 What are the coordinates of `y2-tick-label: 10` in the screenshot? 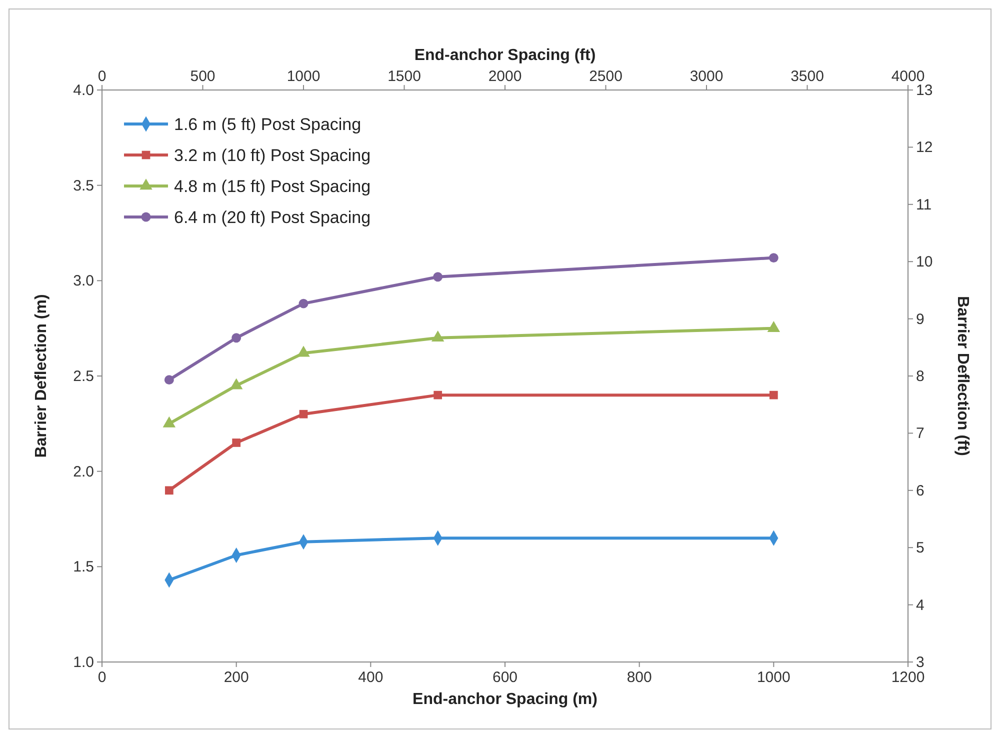 It's located at (924, 262).